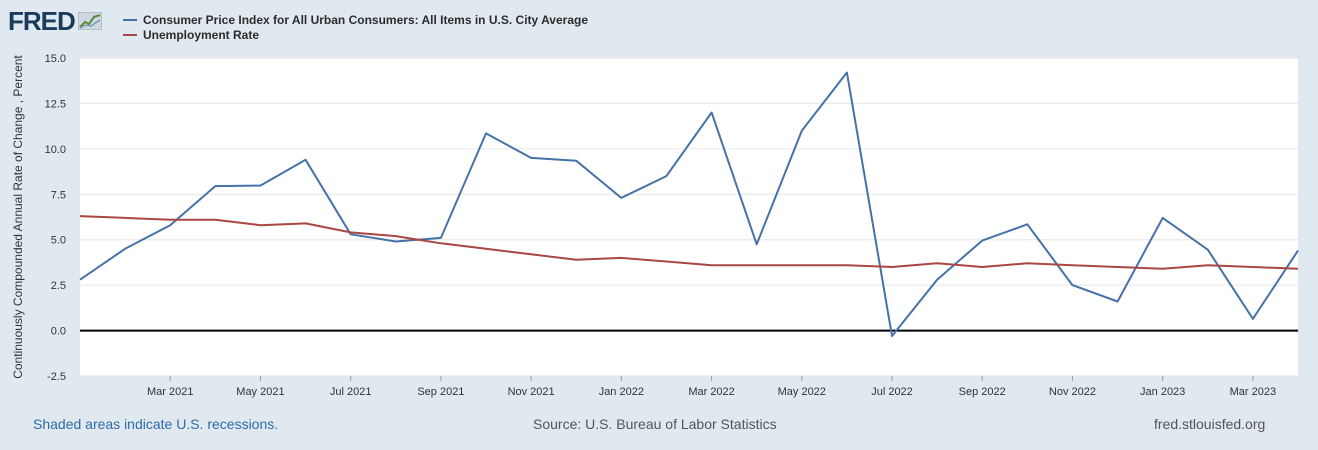 The image size is (1318, 450). What do you see at coordinates (56, 377) in the screenshot?
I see `y-tick-label: -2.5` at bounding box center [56, 377].